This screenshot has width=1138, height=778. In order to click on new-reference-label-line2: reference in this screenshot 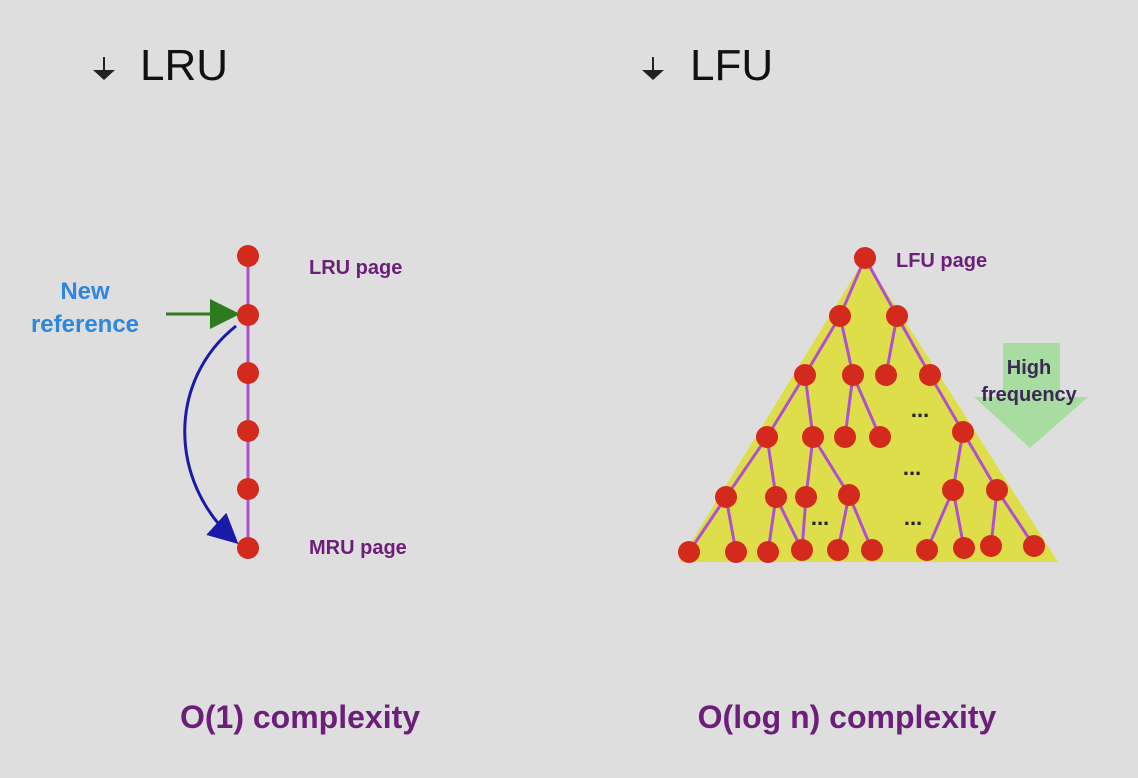, I will do `click(85, 324)`.